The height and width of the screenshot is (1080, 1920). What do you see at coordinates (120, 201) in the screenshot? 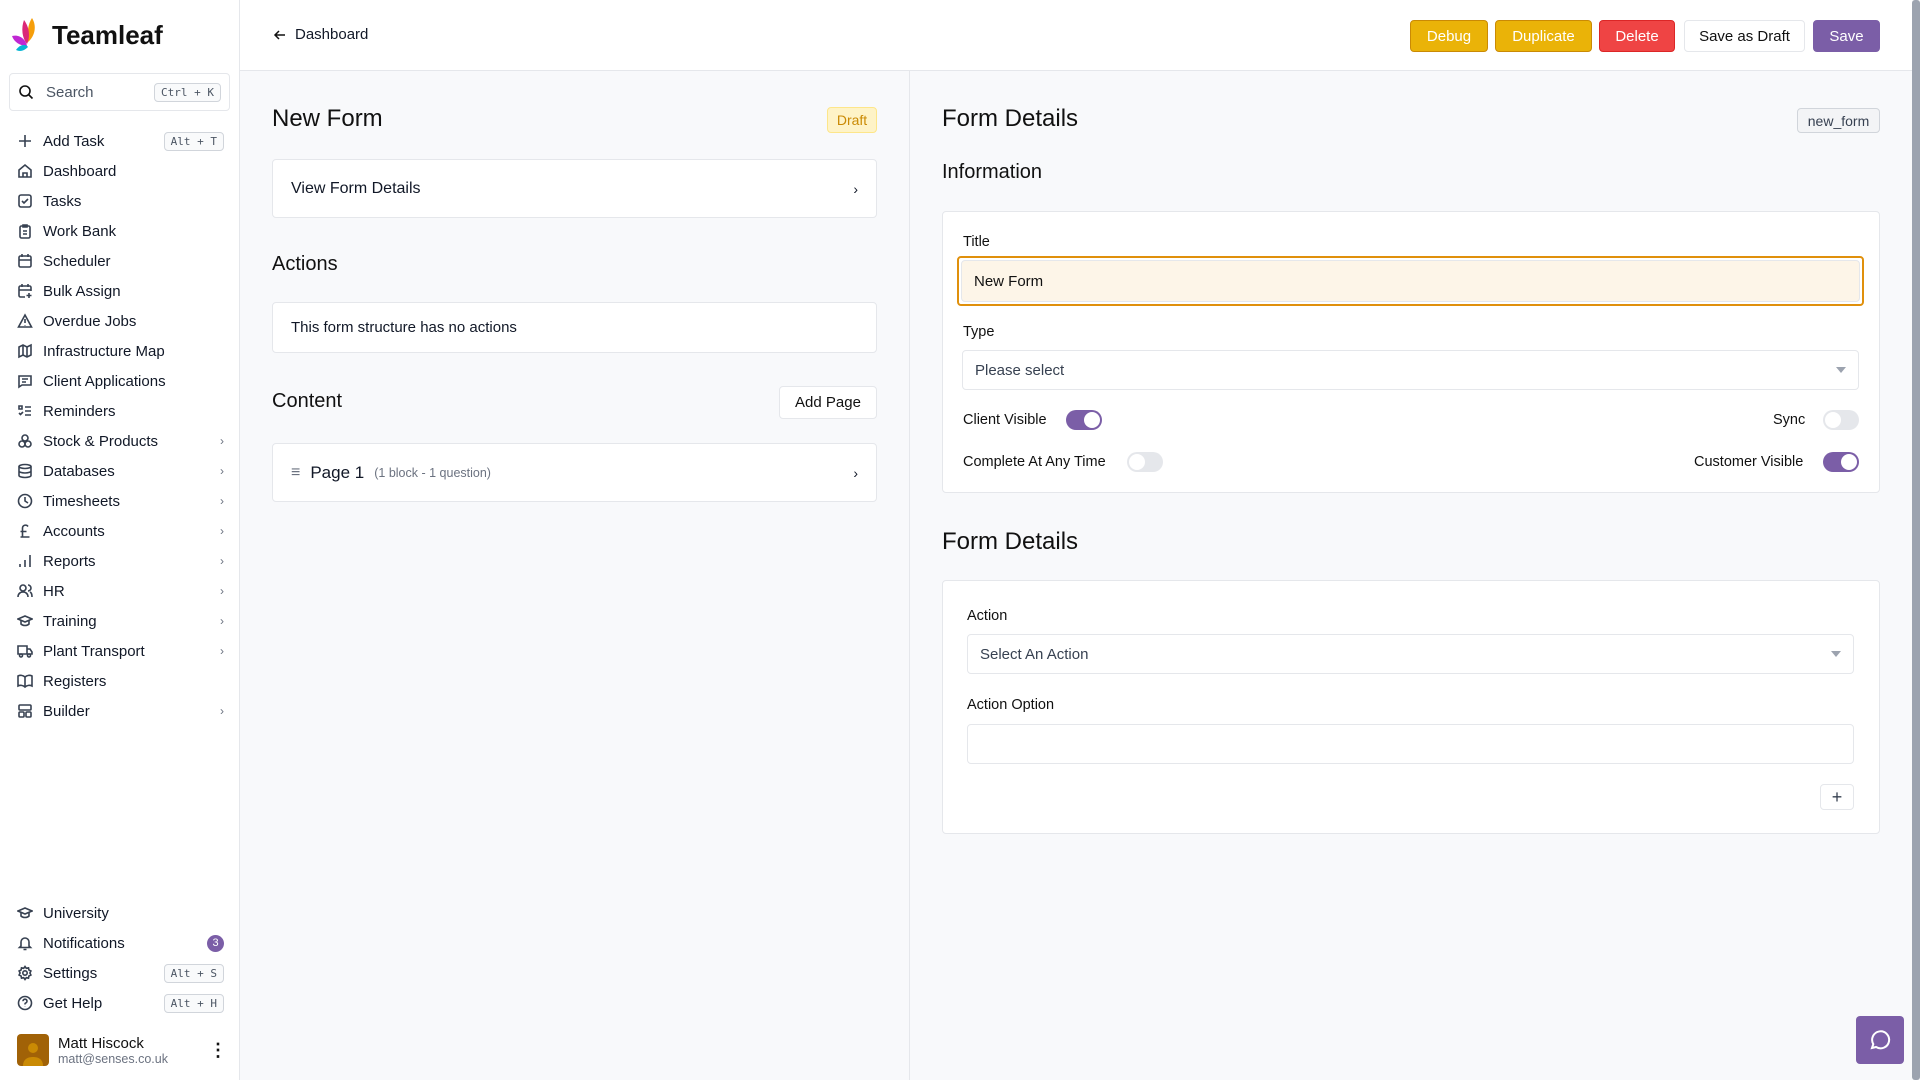
I see `sidebar-item-tasks: Tasks` at bounding box center [120, 201].